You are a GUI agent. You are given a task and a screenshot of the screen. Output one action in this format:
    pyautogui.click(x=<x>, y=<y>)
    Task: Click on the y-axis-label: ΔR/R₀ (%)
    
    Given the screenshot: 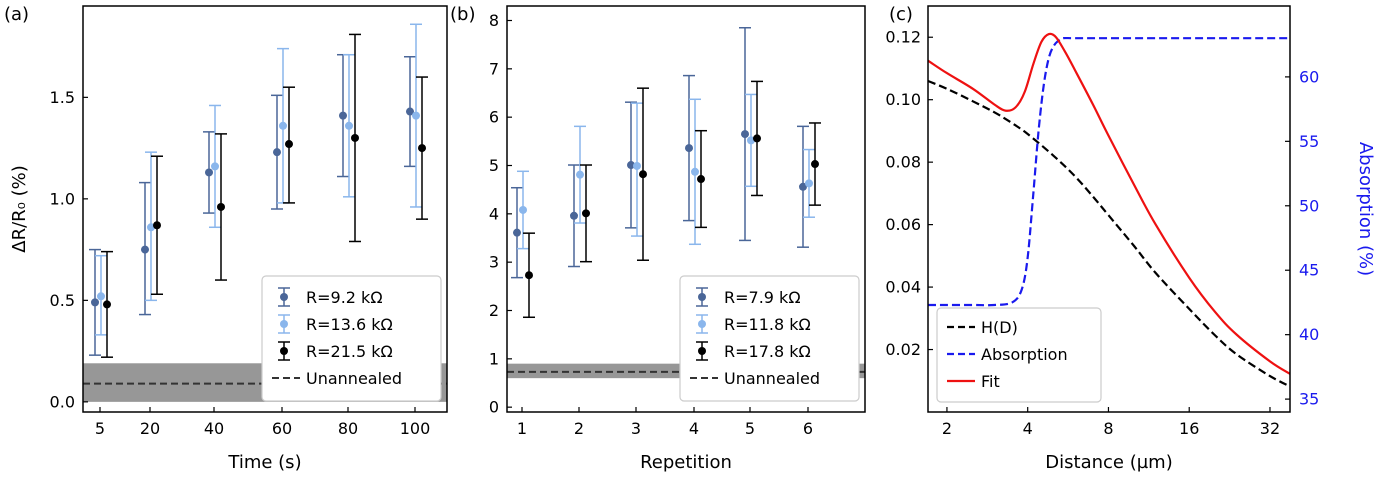 What is the action you would take?
    pyautogui.click(x=19, y=208)
    